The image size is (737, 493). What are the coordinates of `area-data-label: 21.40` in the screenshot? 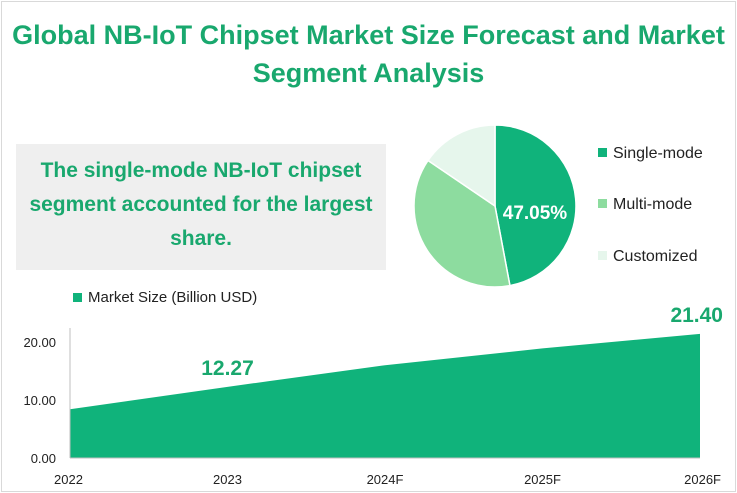 It's located at (696, 315).